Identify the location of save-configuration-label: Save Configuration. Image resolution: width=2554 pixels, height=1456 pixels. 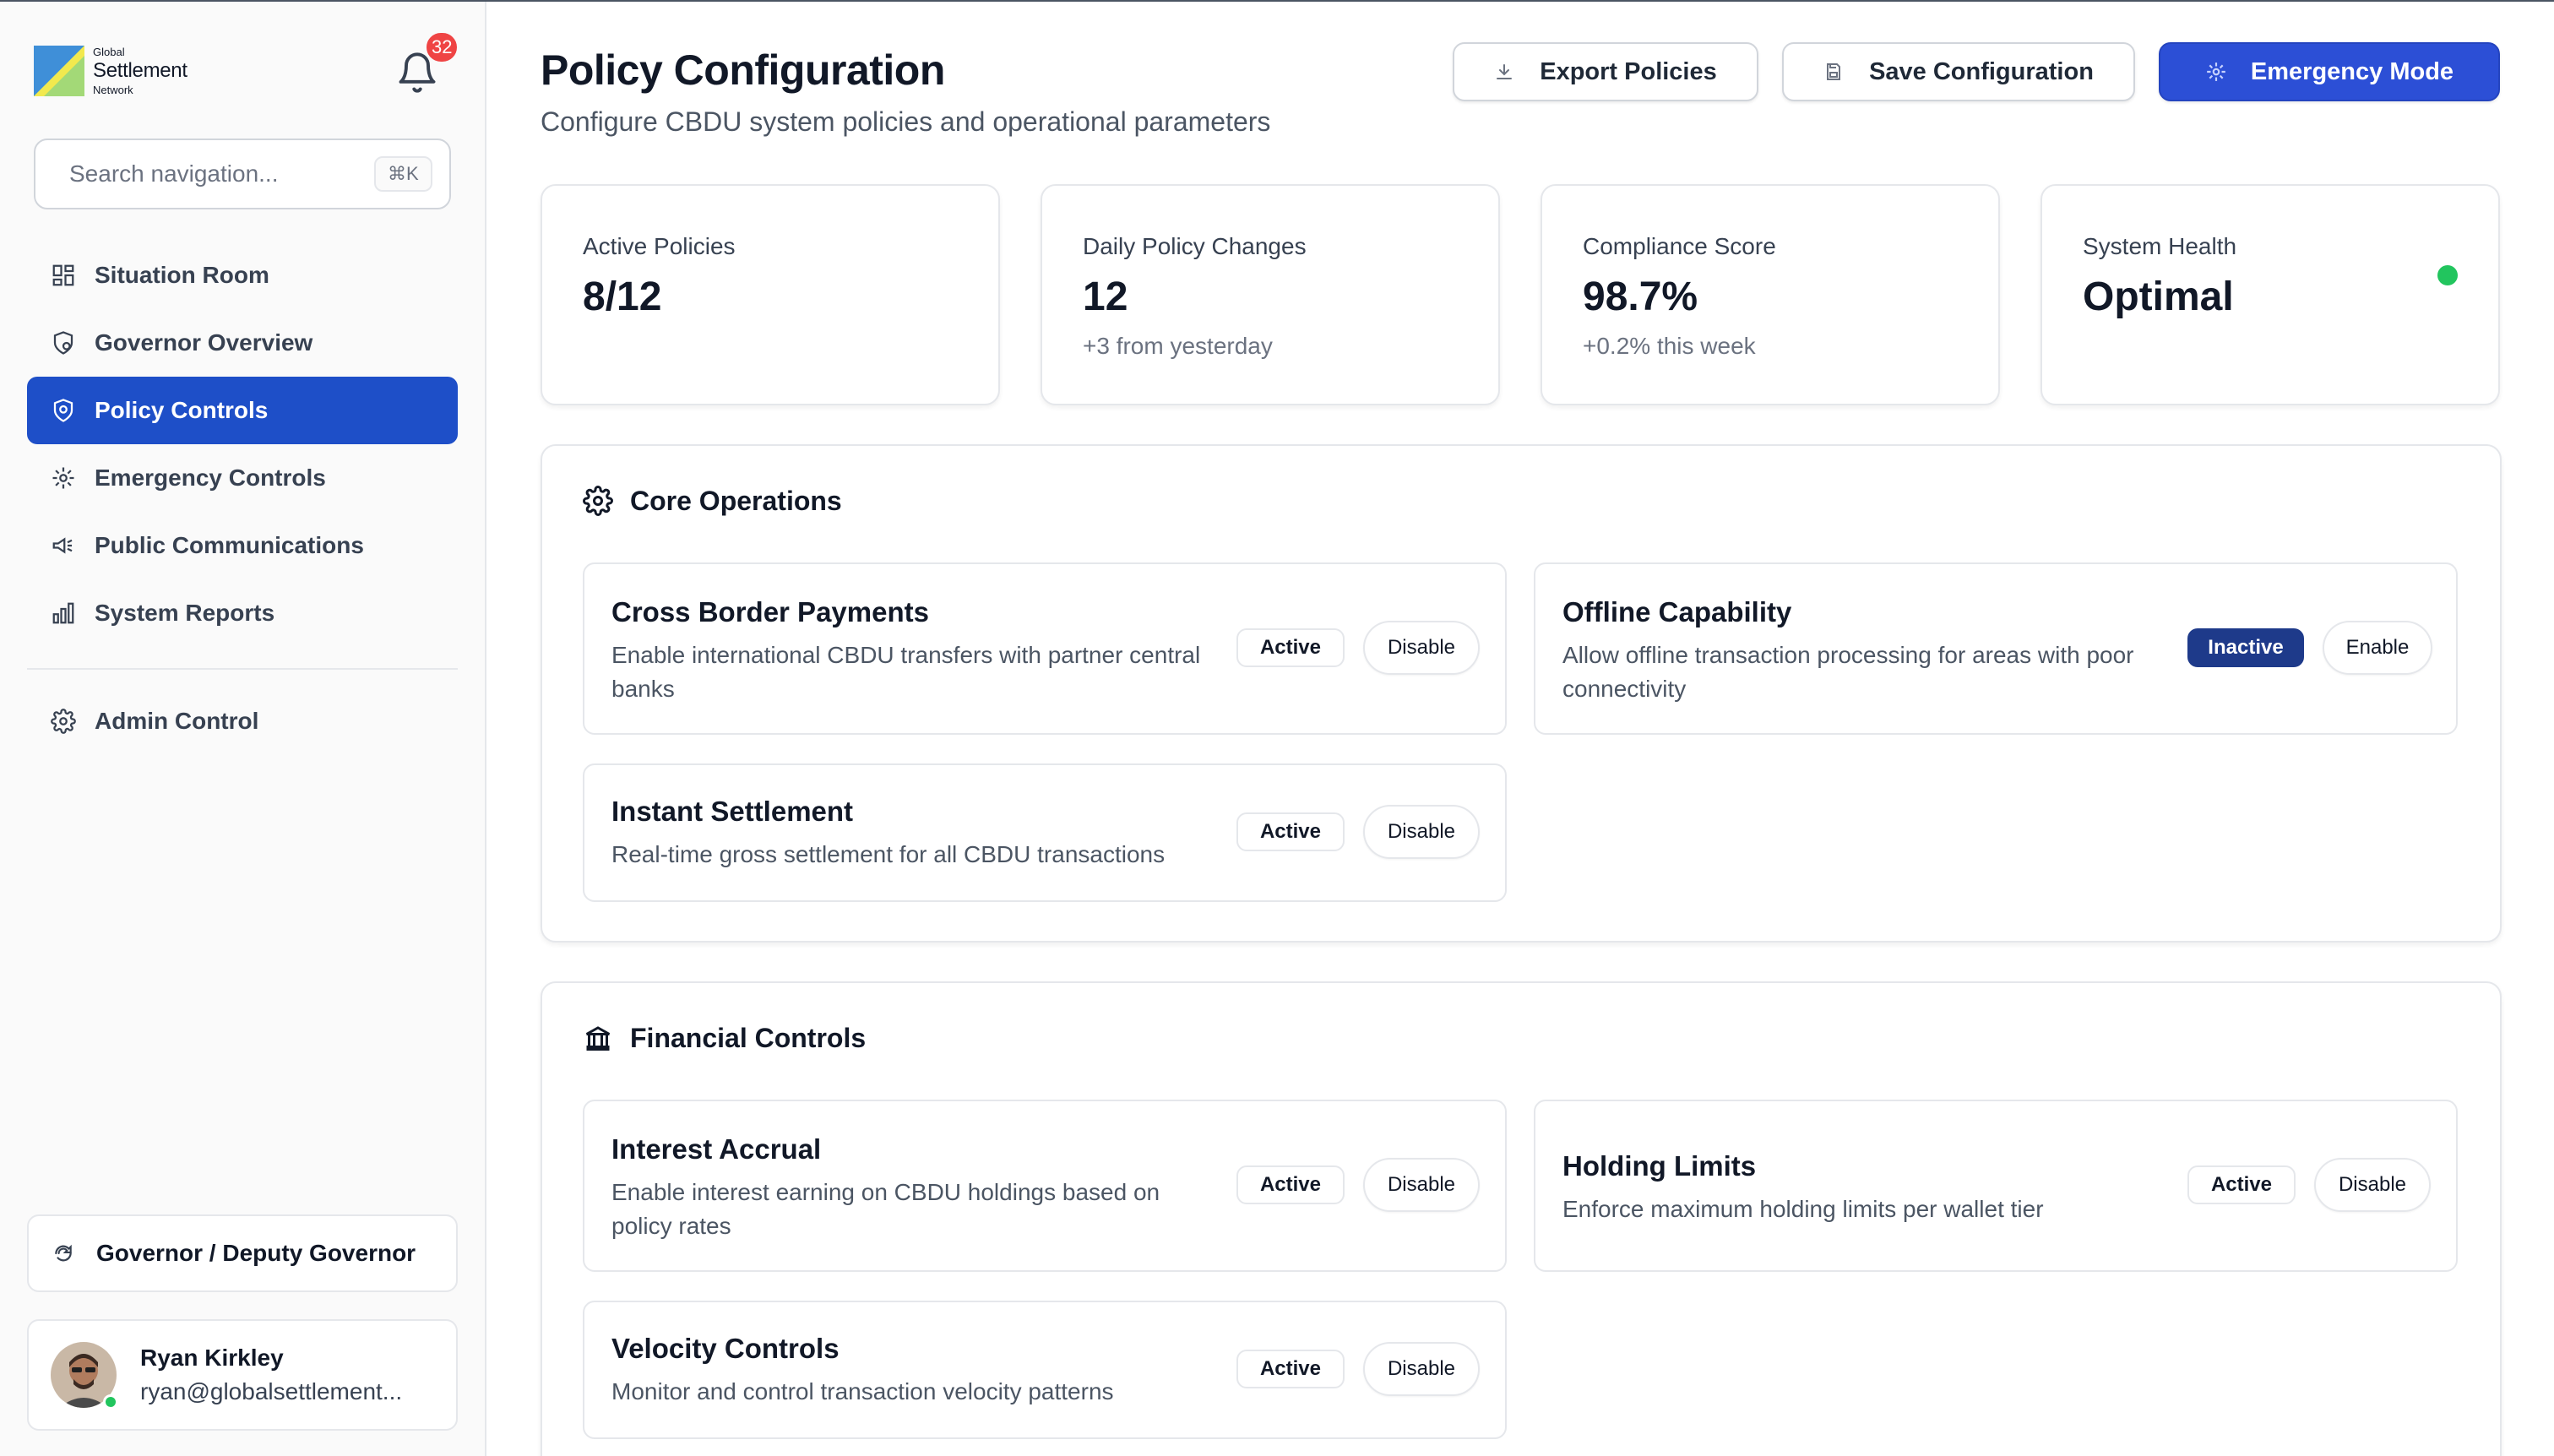
(1981, 71).